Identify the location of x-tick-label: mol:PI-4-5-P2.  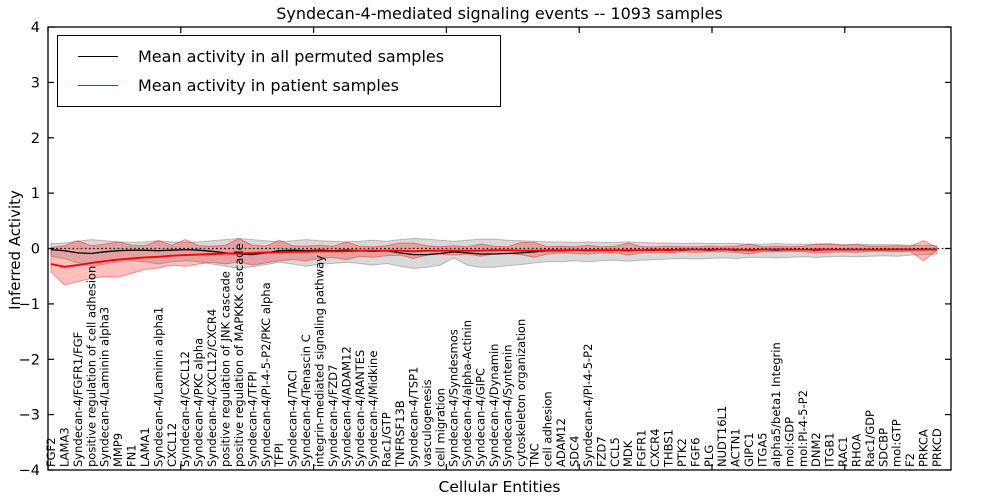
(803, 428).